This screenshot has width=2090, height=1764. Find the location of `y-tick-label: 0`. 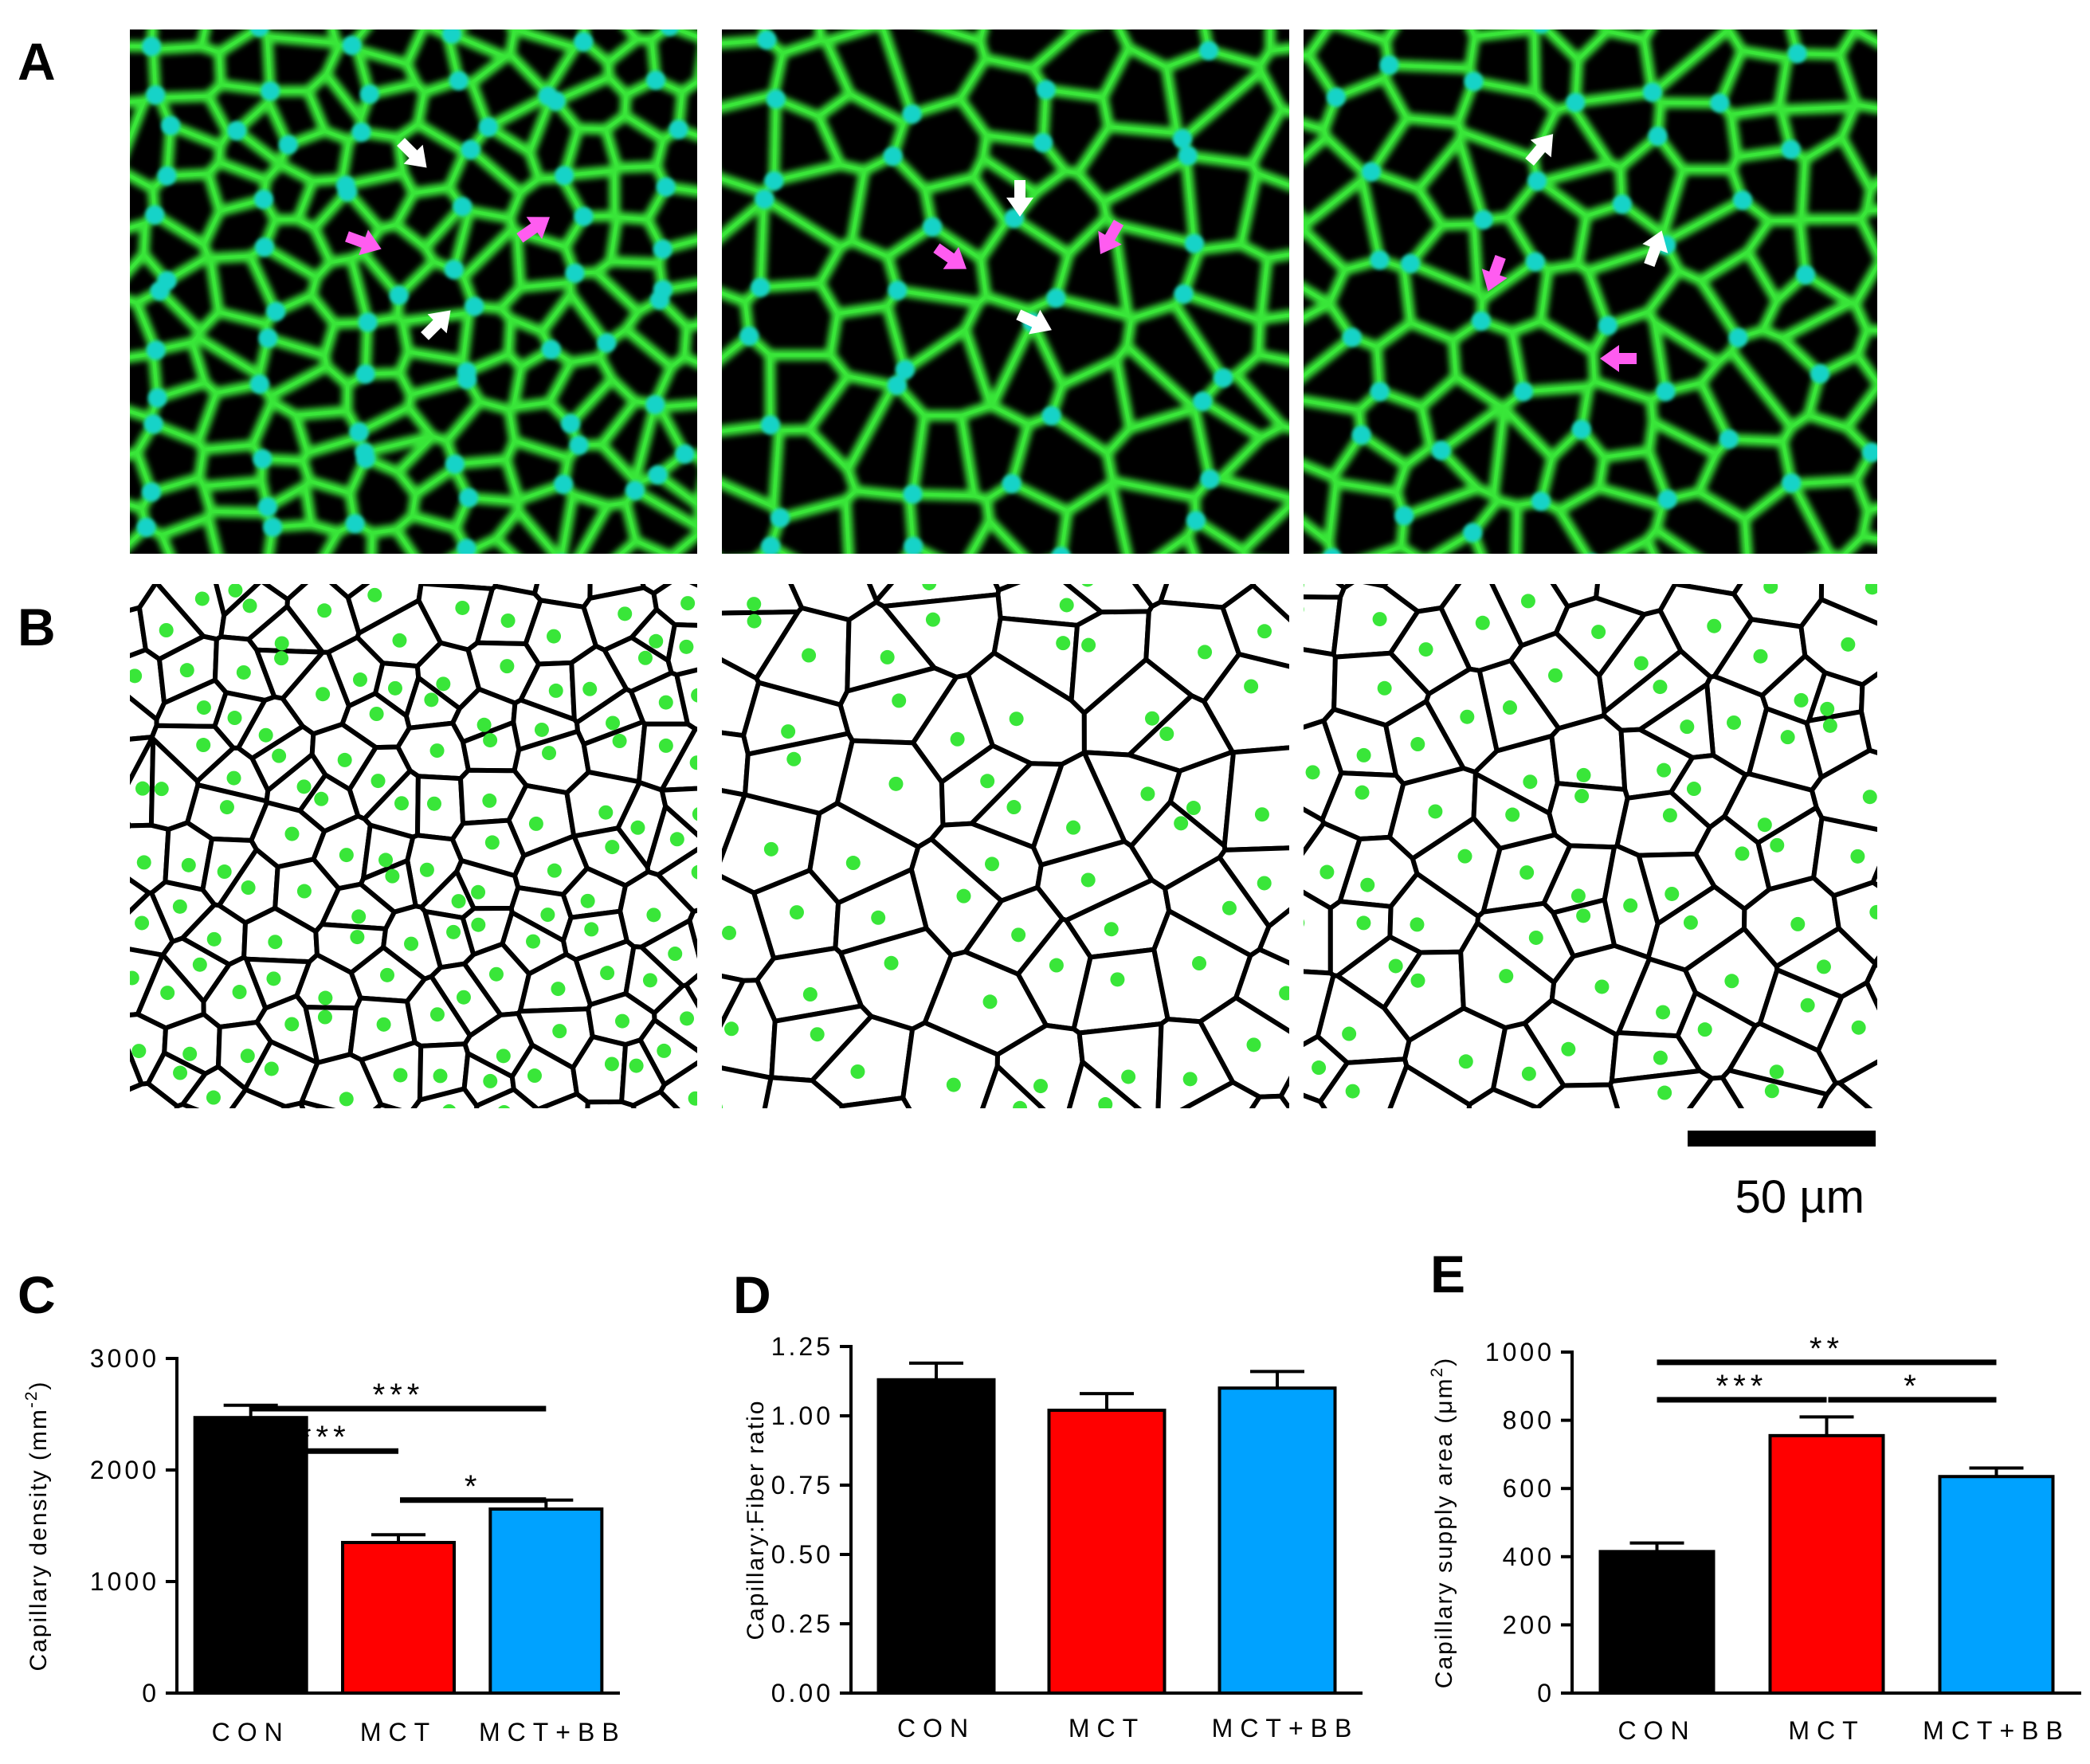

y-tick-label: 0 is located at coordinates (150, 1693).